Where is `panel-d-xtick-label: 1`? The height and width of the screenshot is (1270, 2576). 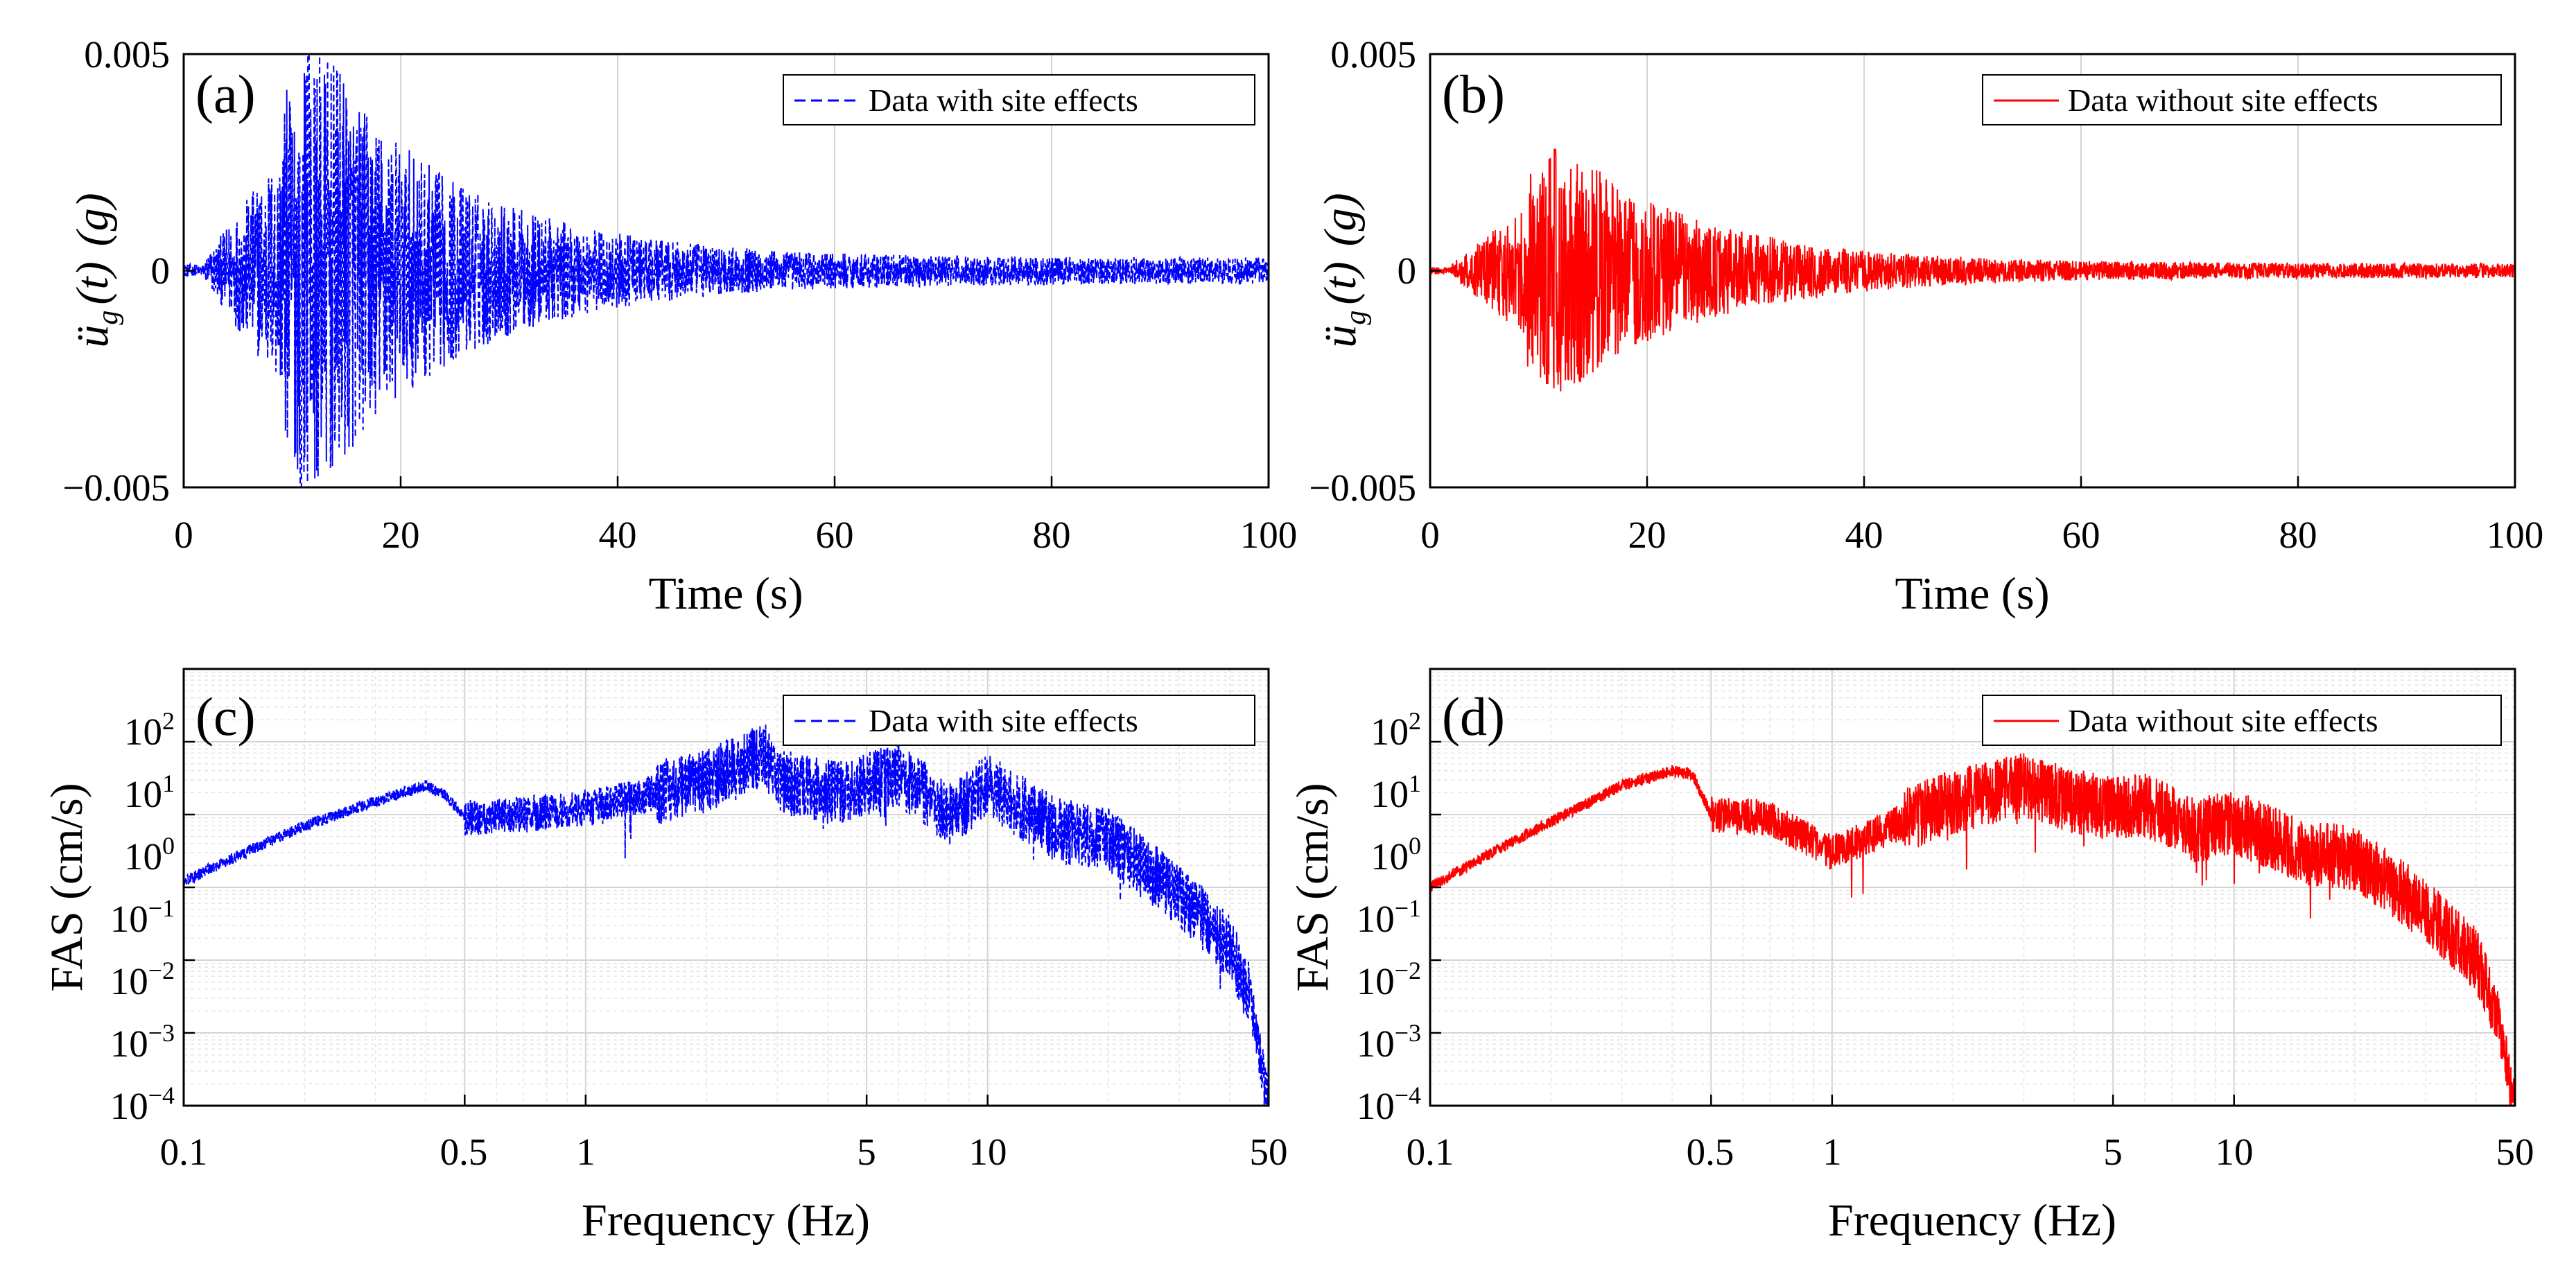
panel-d-xtick-label: 1 is located at coordinates (1832, 1152).